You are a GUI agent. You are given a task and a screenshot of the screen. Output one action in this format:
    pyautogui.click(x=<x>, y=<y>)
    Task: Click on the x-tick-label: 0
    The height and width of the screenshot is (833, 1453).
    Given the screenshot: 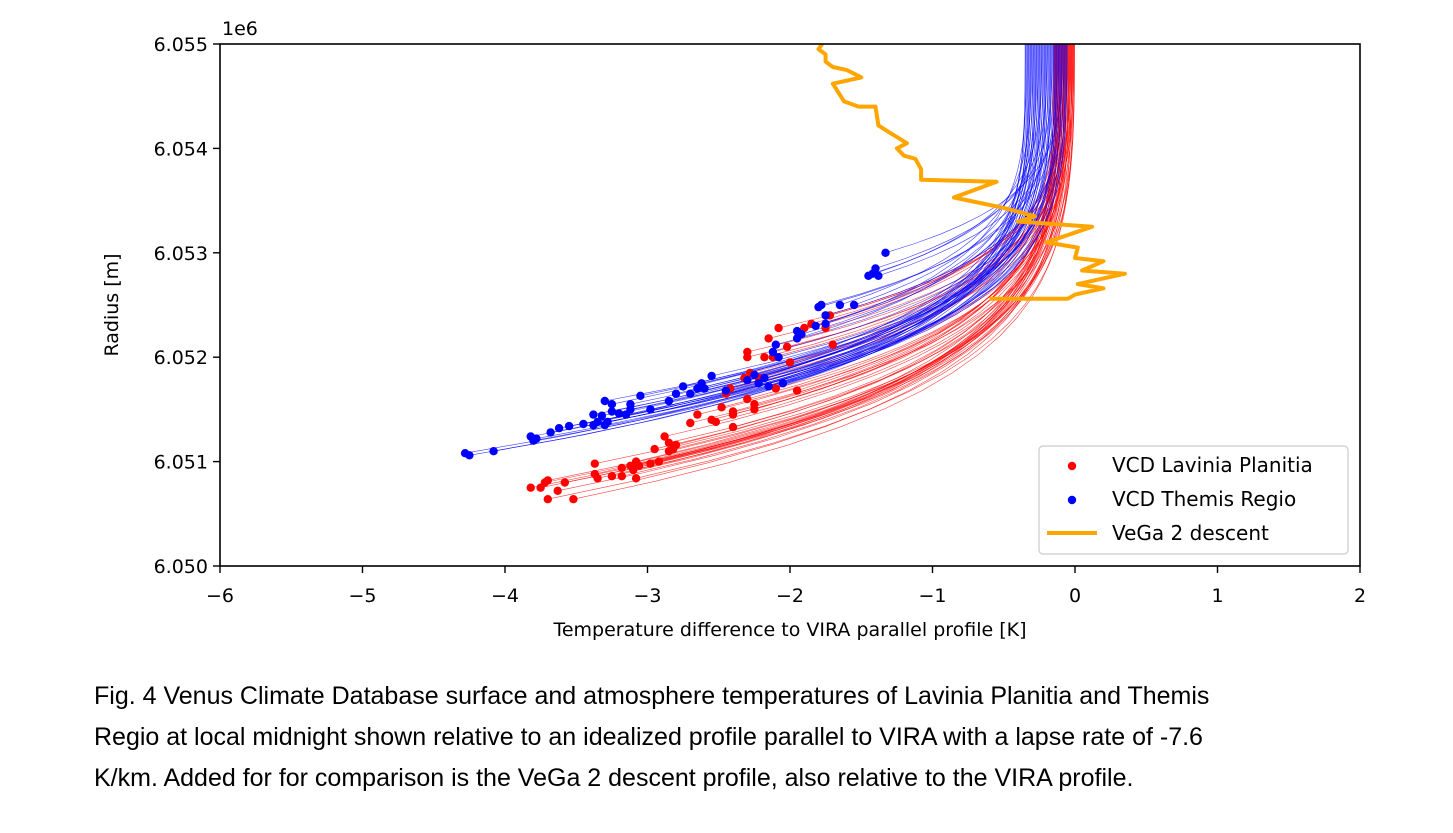 What is the action you would take?
    pyautogui.click(x=1075, y=596)
    